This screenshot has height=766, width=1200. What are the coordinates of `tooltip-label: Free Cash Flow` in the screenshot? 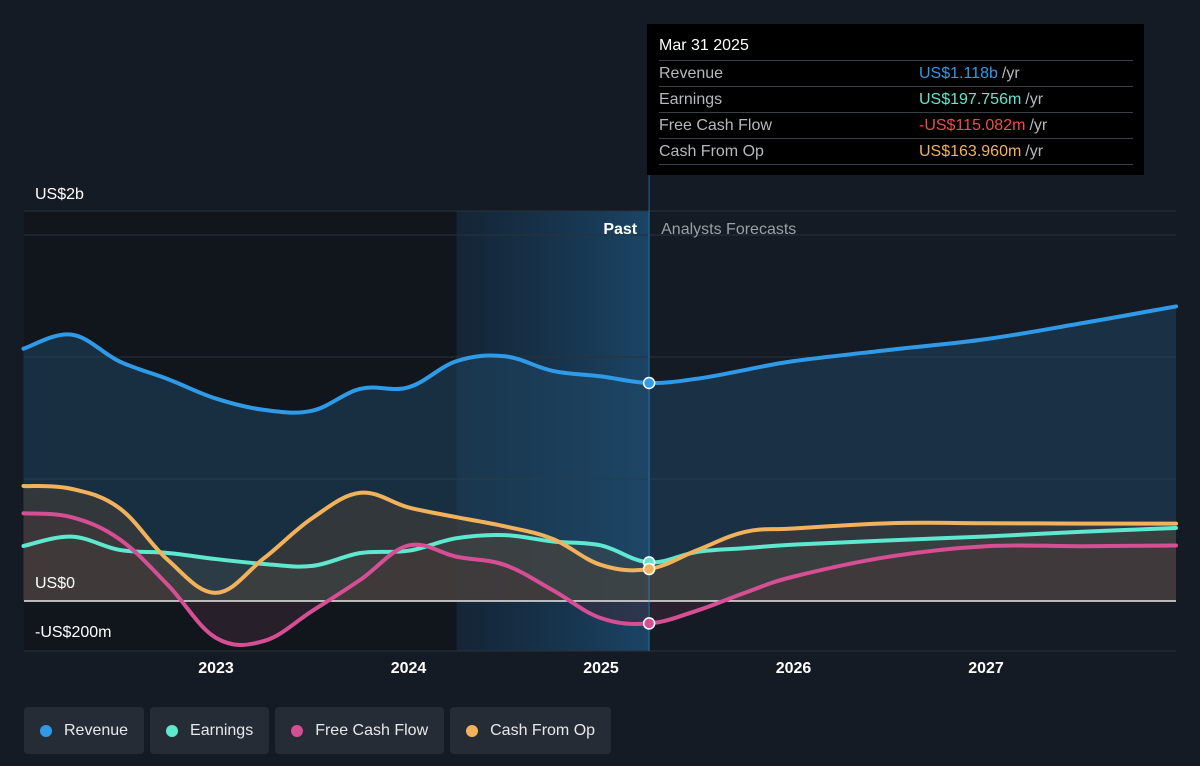 It's located at (715, 125).